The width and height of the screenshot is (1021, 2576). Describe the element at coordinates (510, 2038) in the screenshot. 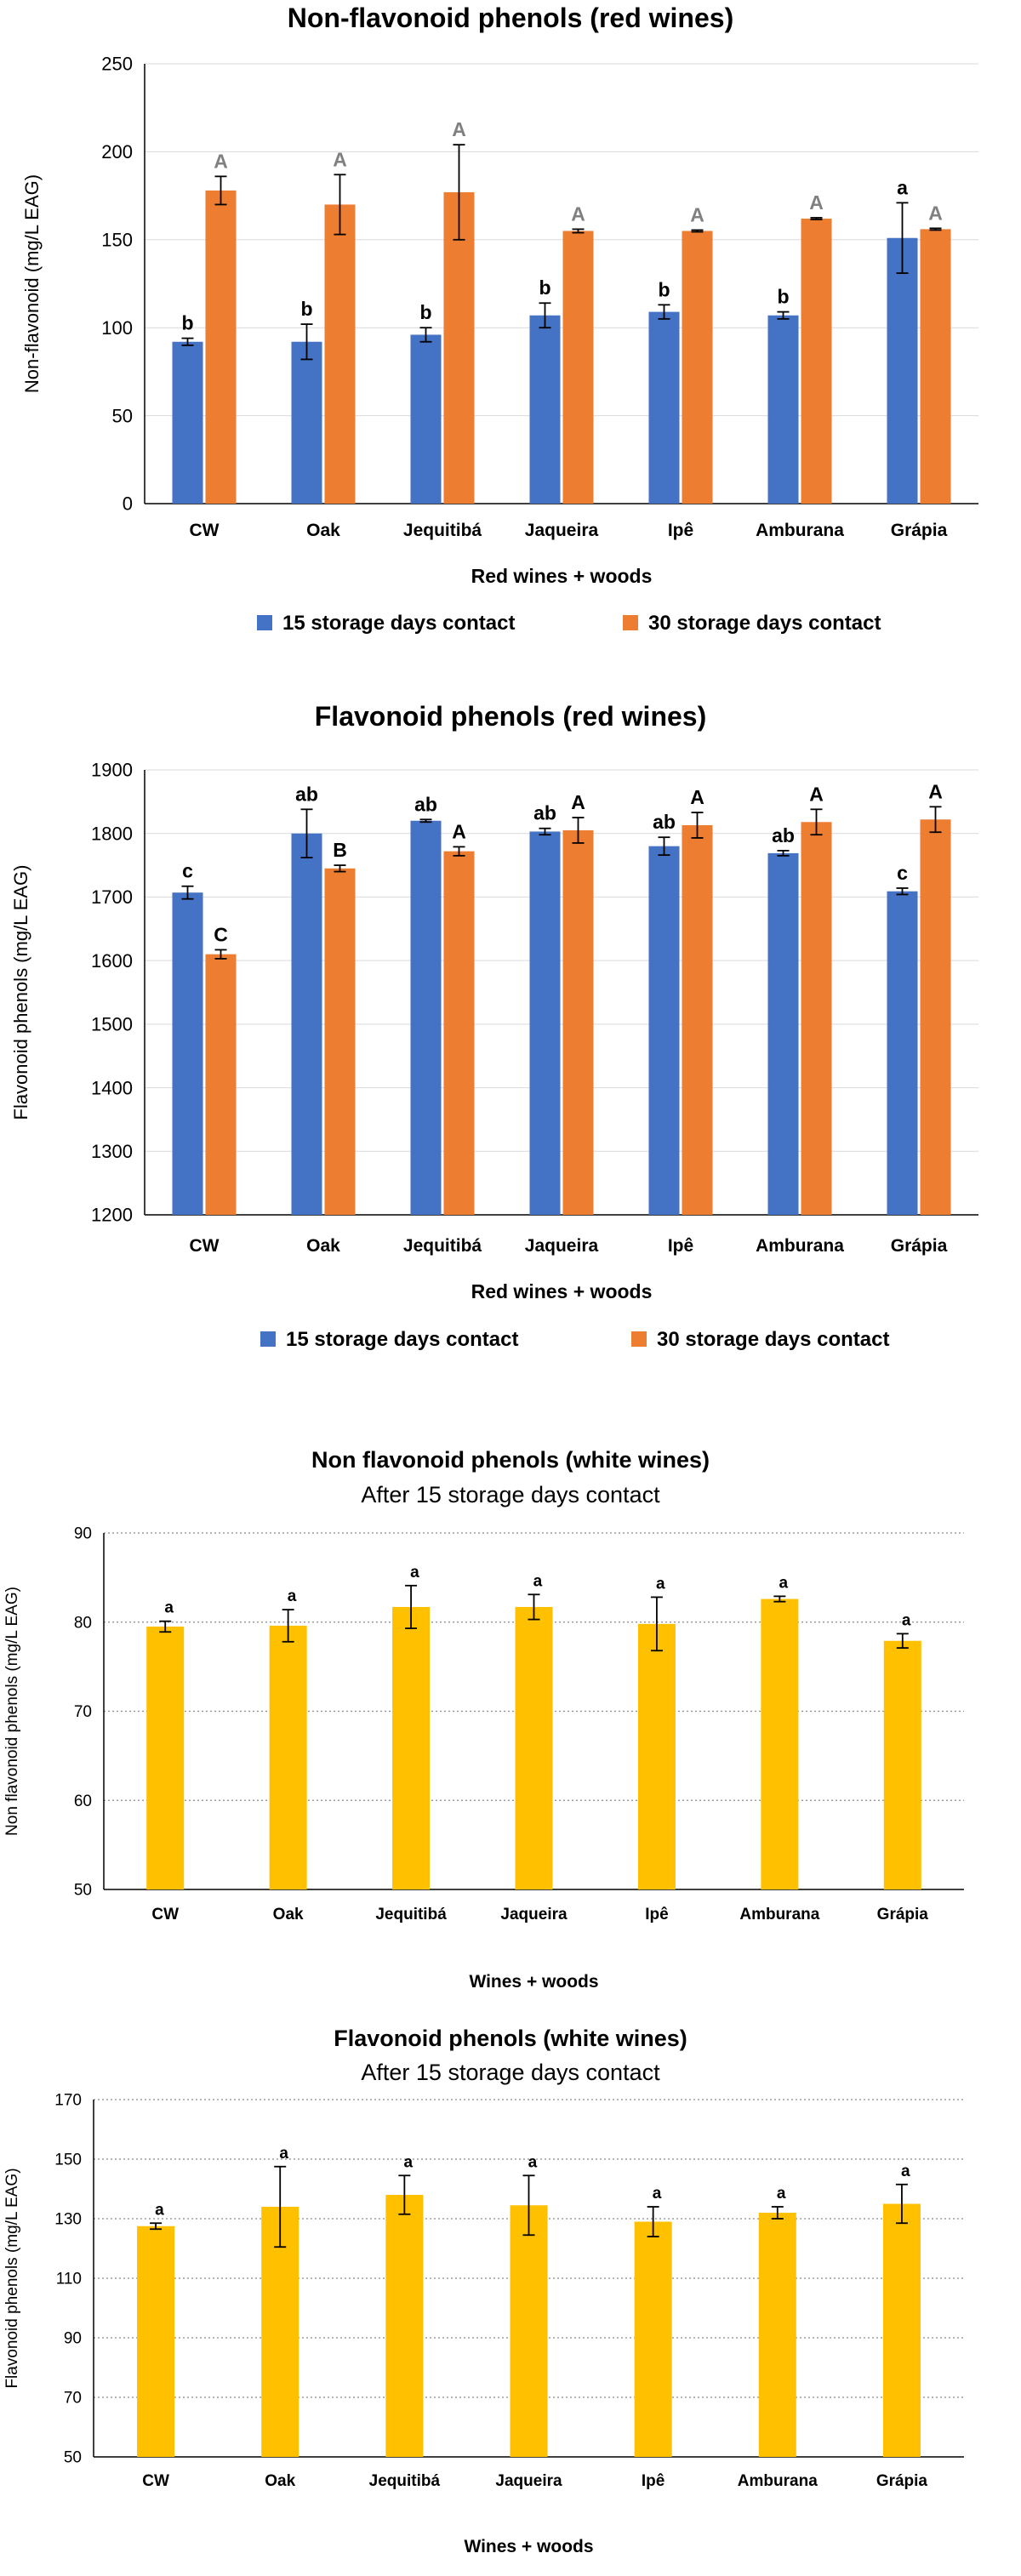

I see `chart-title: Flavonoid phenols (white wines)` at that location.